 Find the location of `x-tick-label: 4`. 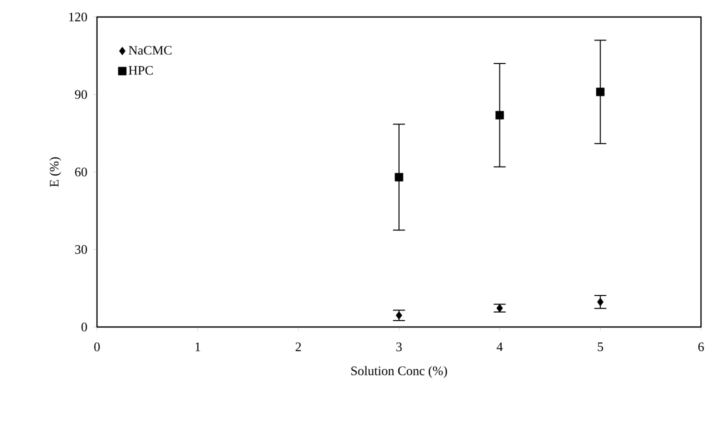

x-tick-label: 4 is located at coordinates (499, 347).